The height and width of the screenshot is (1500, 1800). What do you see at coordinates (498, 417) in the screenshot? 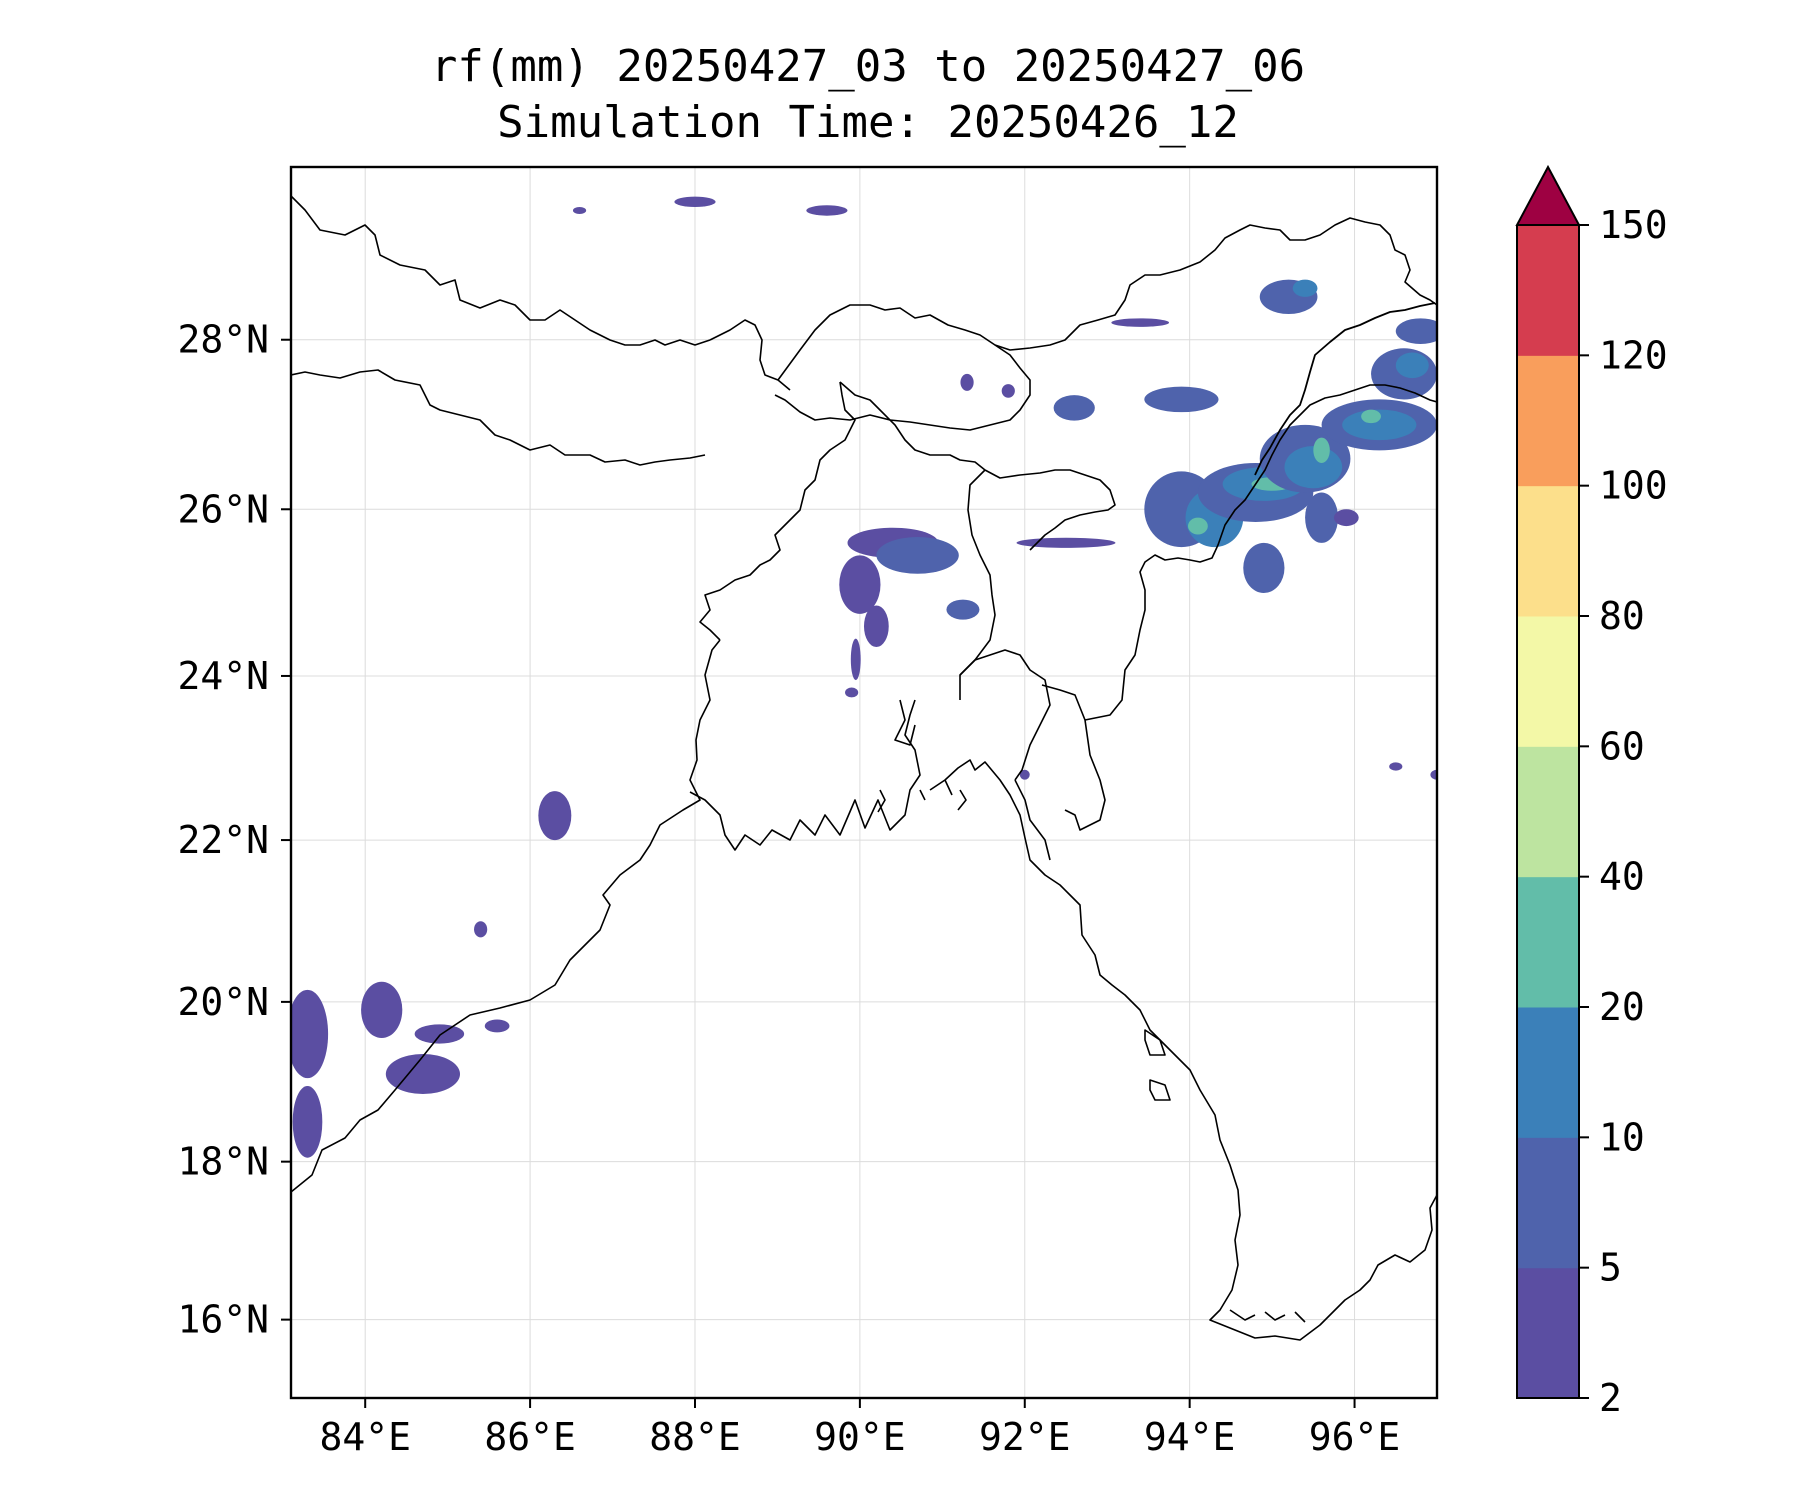
I see `nepal-south-border` at bounding box center [498, 417].